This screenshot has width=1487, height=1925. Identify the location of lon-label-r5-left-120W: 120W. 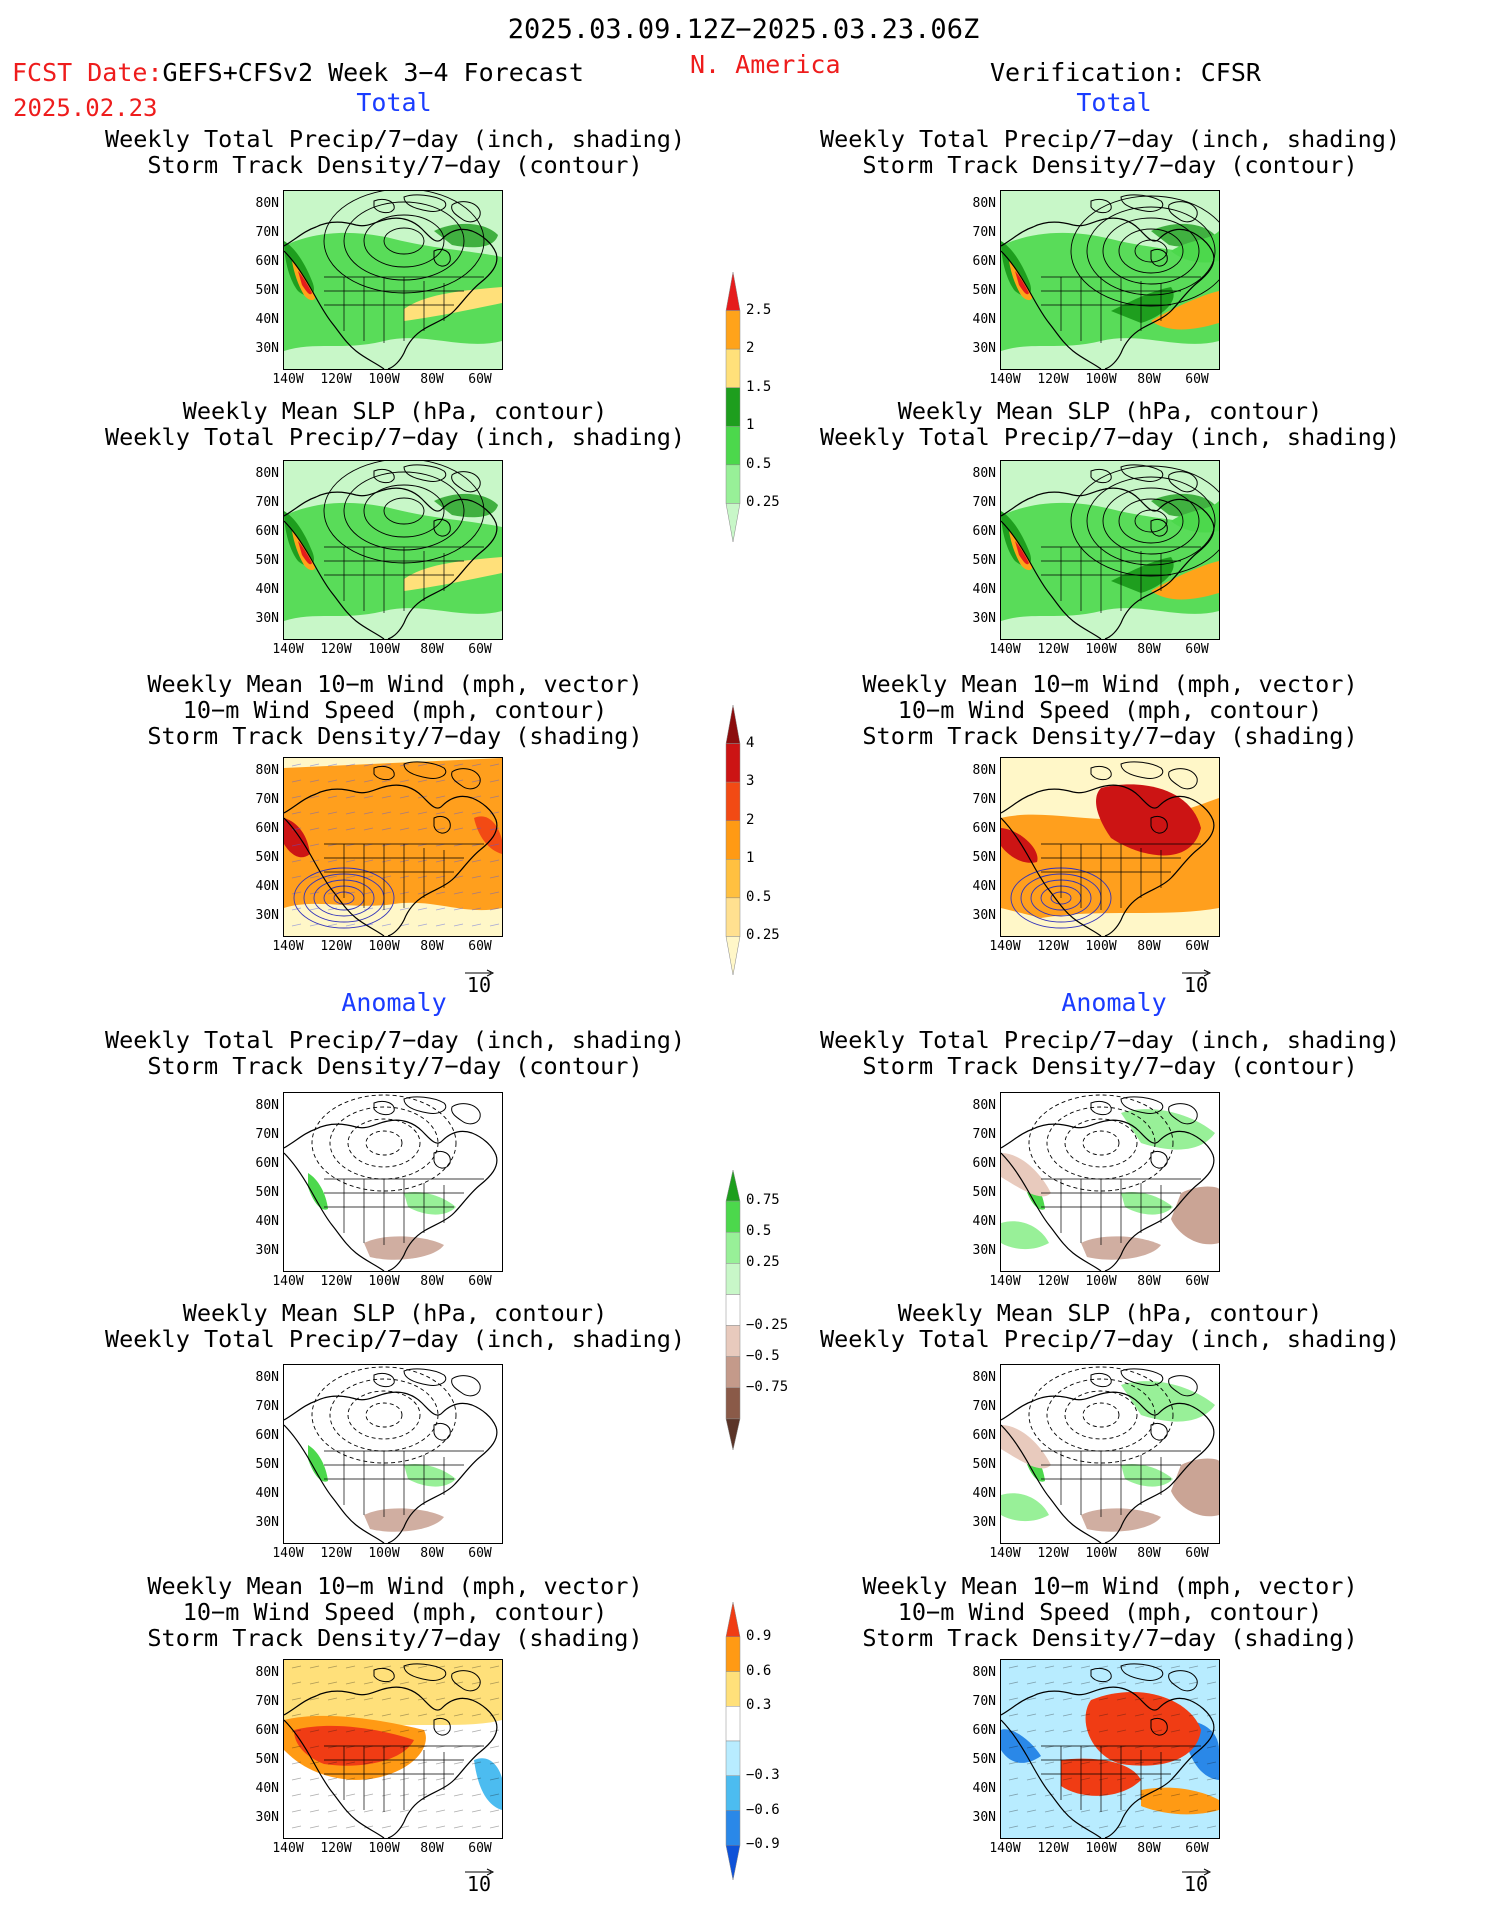
(336, 1553).